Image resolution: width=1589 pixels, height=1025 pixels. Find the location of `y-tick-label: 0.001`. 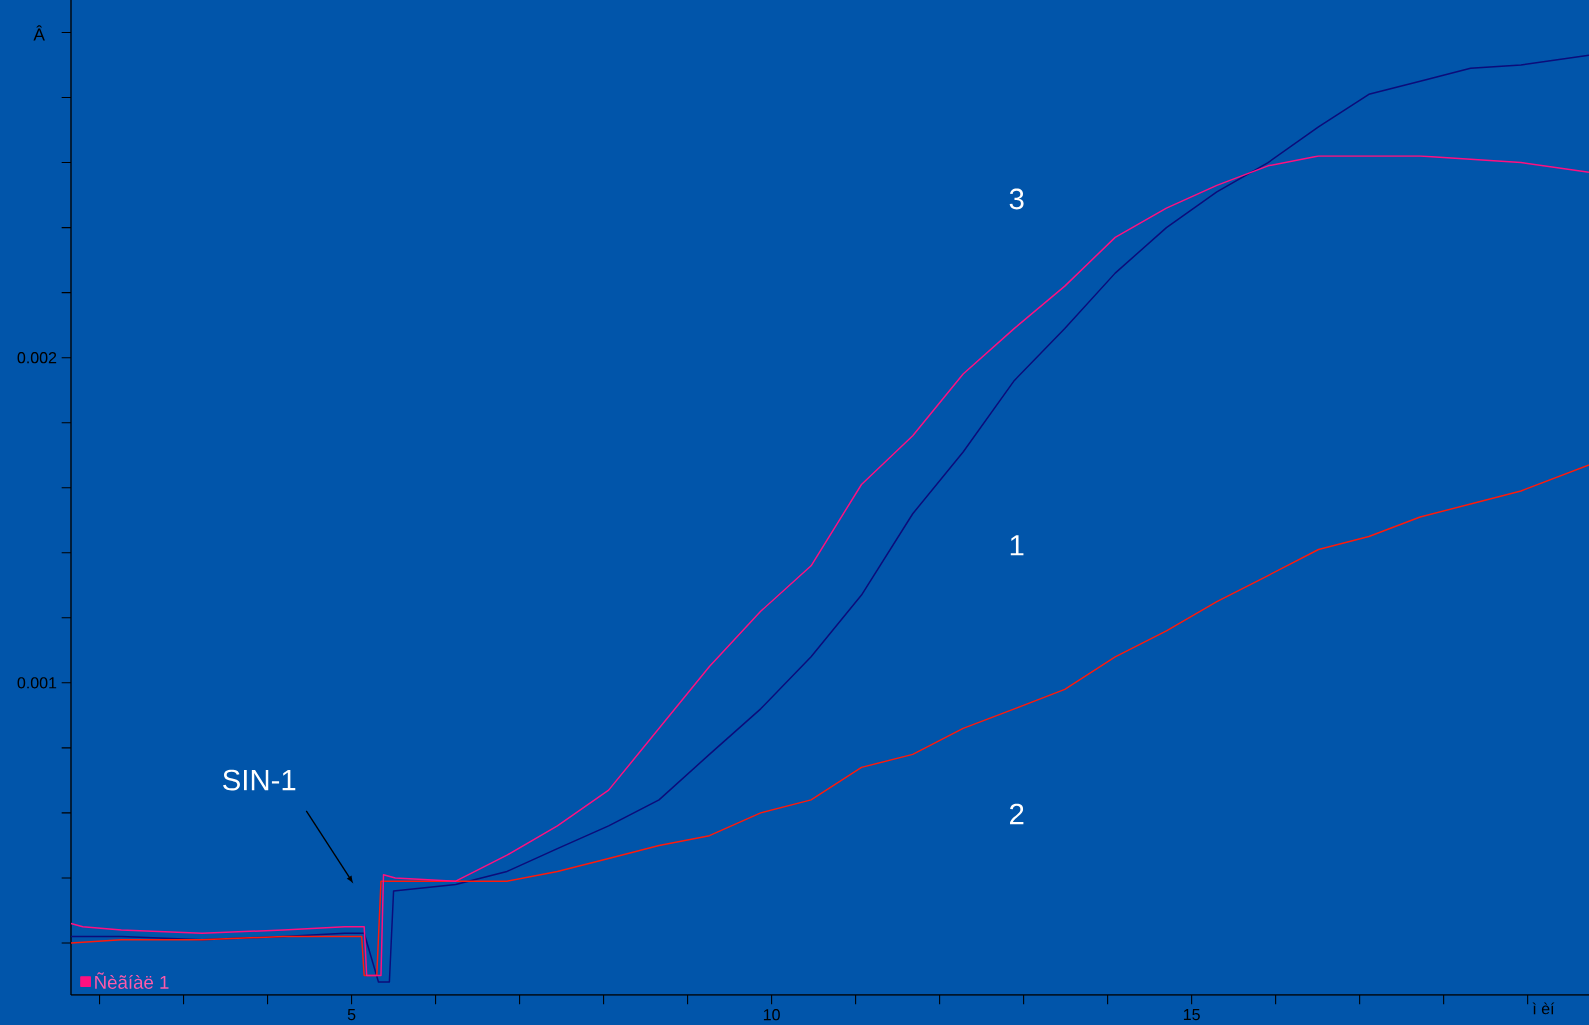

y-tick-label: 0.001 is located at coordinates (37, 683).